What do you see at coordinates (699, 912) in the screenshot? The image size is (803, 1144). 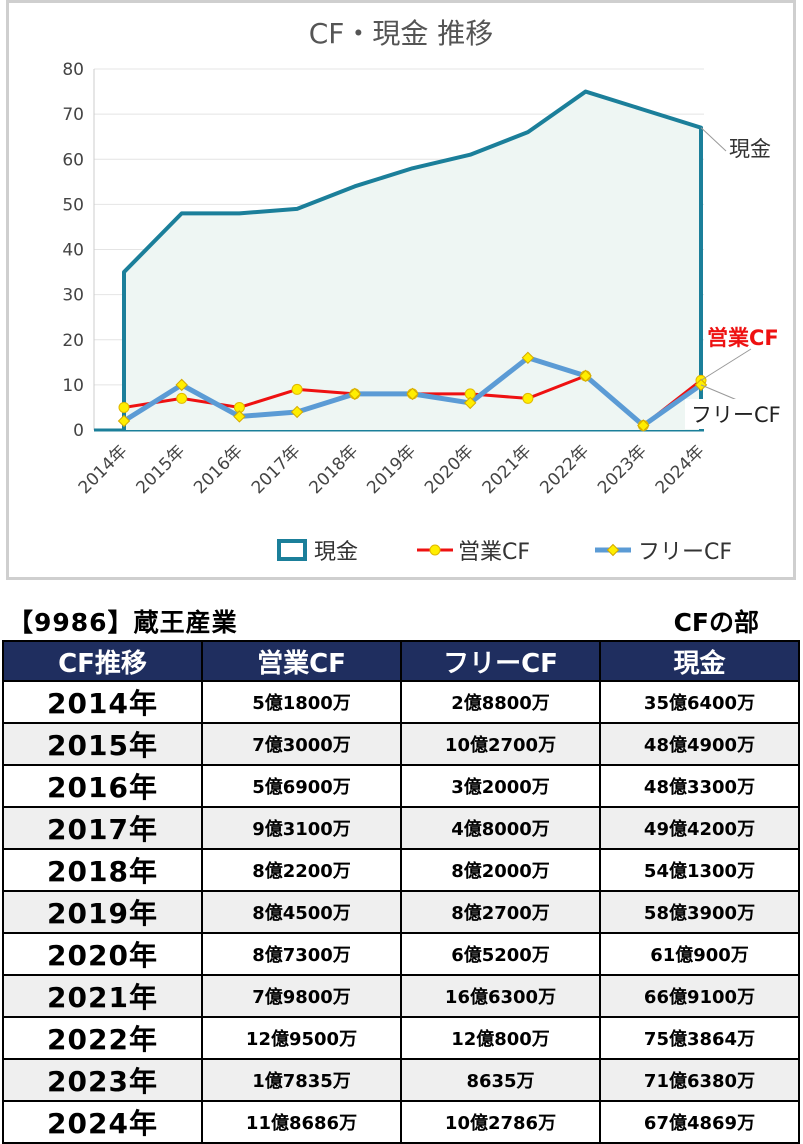 I see `cash-cell: 58億3900万` at bounding box center [699, 912].